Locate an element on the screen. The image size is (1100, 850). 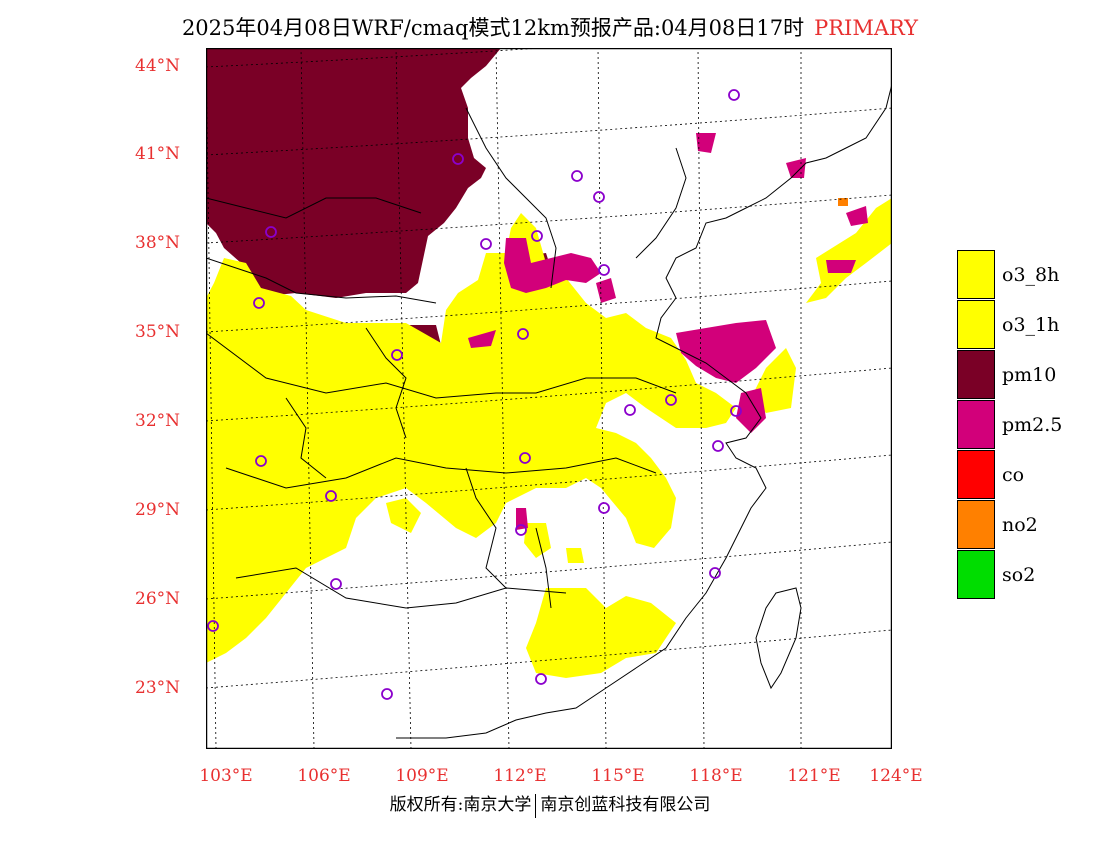
legend-item-no2: no2 is located at coordinates (1027, 525).